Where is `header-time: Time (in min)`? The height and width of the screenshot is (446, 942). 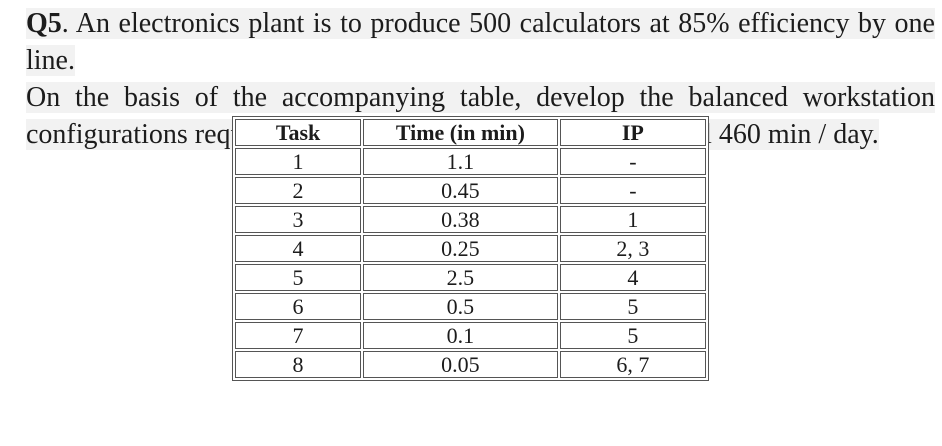
header-time: Time (in min) is located at coordinates (460, 132).